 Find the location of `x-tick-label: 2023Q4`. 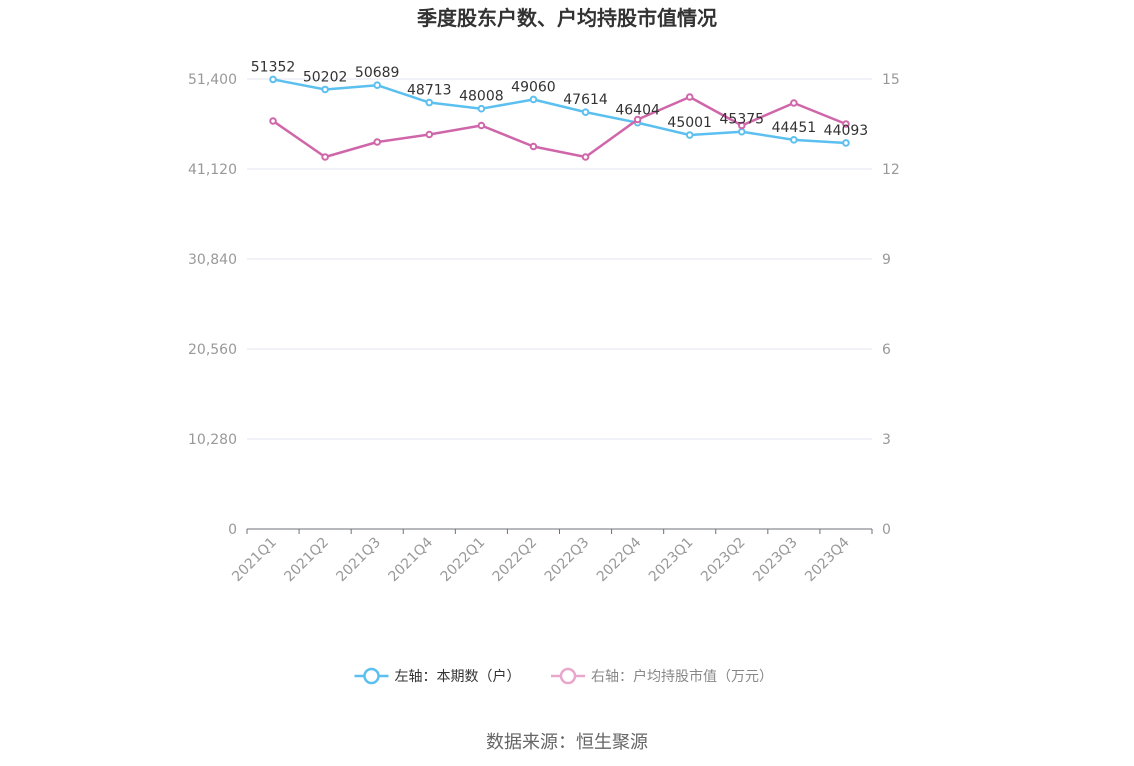

x-tick-label: 2023Q4 is located at coordinates (827, 559).